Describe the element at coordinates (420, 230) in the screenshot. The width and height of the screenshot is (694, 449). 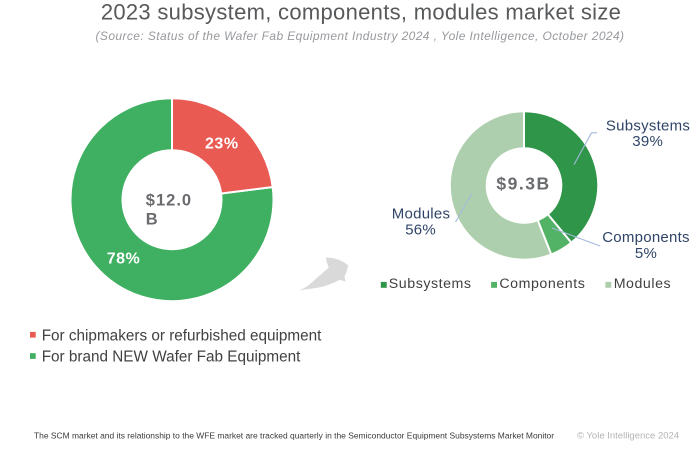
I see `svg-text: 56%` at that location.